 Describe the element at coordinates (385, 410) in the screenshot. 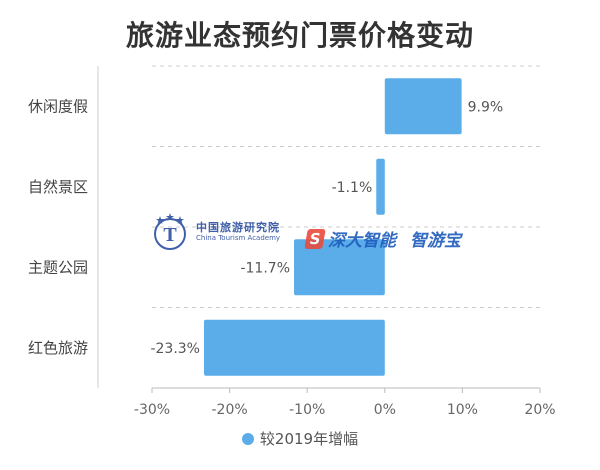

I see `x-tick-label: 0%` at that location.